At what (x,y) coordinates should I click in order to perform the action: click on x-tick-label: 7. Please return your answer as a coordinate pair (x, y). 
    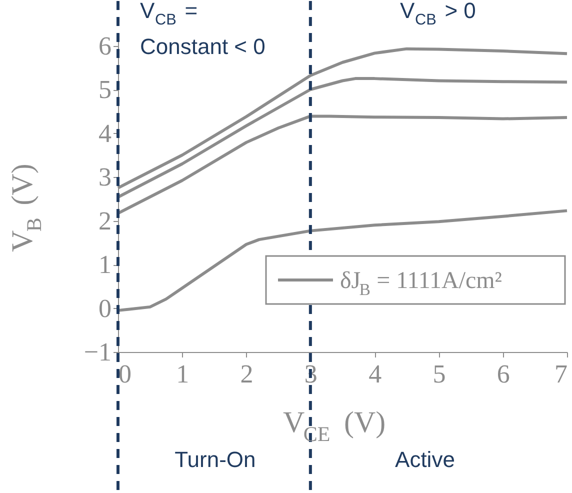
    Looking at the image, I should click on (561, 374).